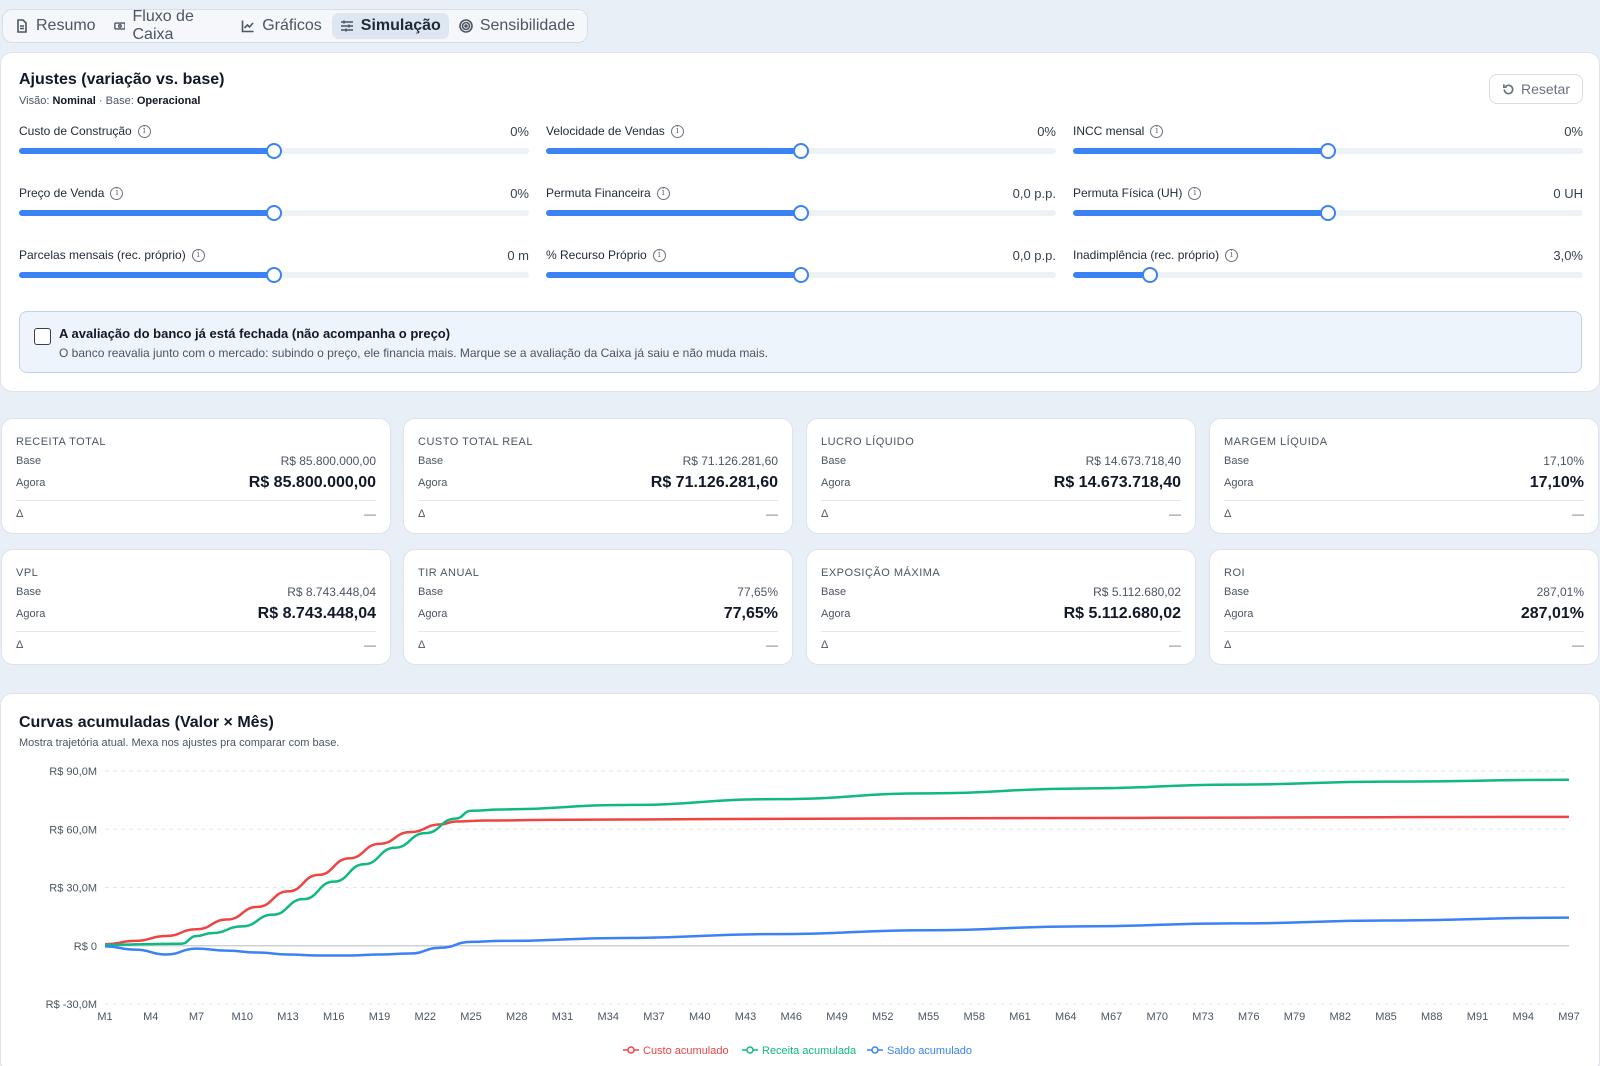 This screenshot has height=1066, width=1600. What do you see at coordinates (104, 1017) in the screenshot?
I see `x-tick-label: M1` at bounding box center [104, 1017].